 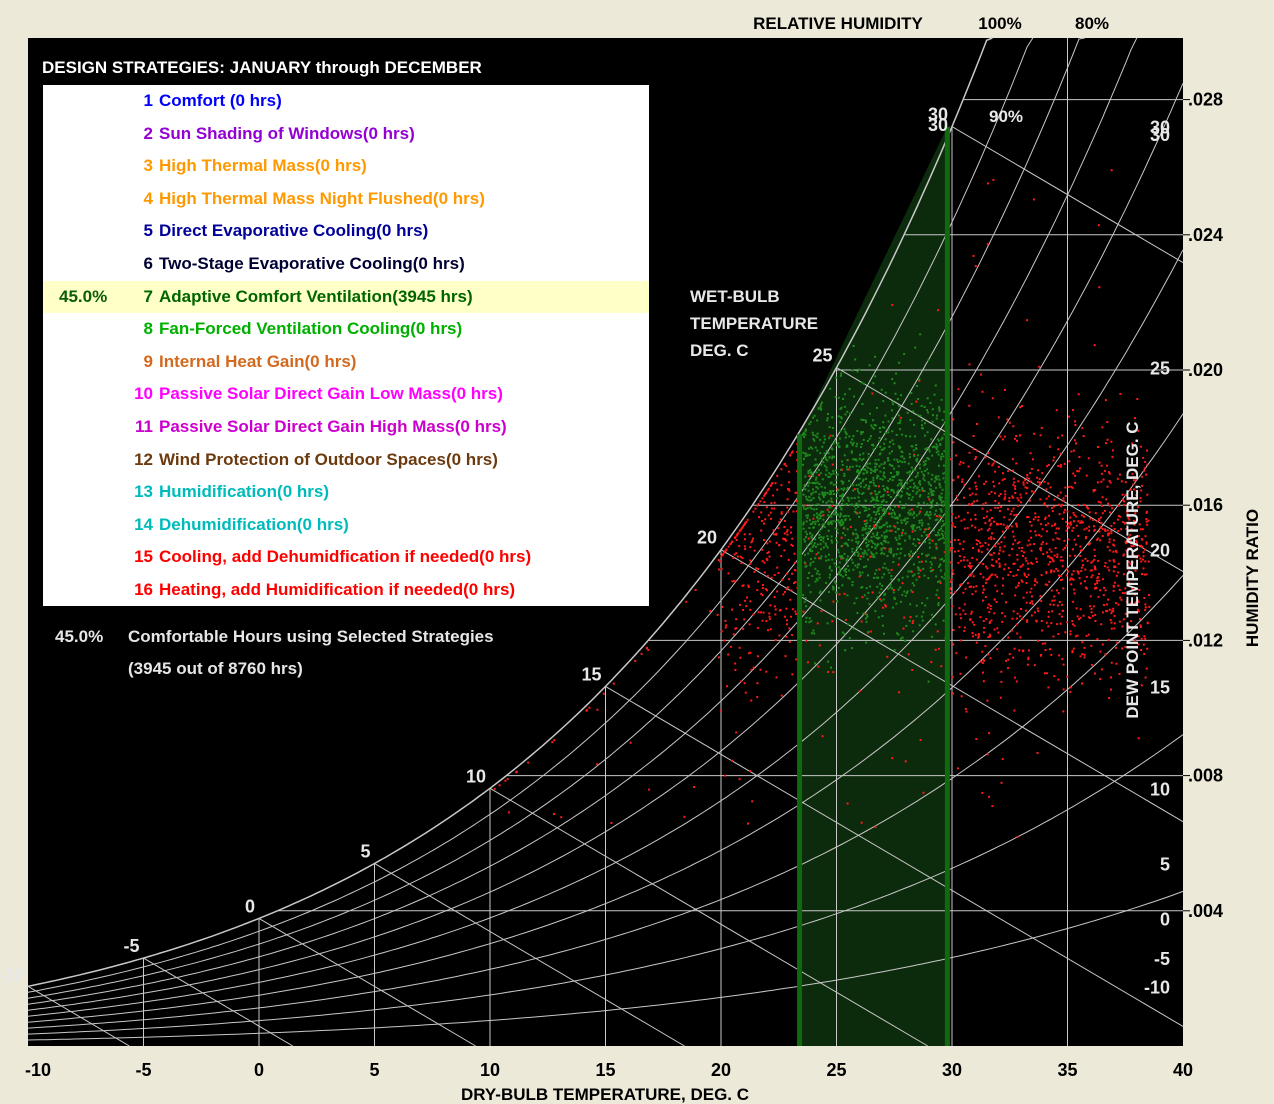 What do you see at coordinates (346, 362) in the screenshot?
I see `strategy-row-9: 9 Internal Heat Gain(0 hrs)` at bounding box center [346, 362].